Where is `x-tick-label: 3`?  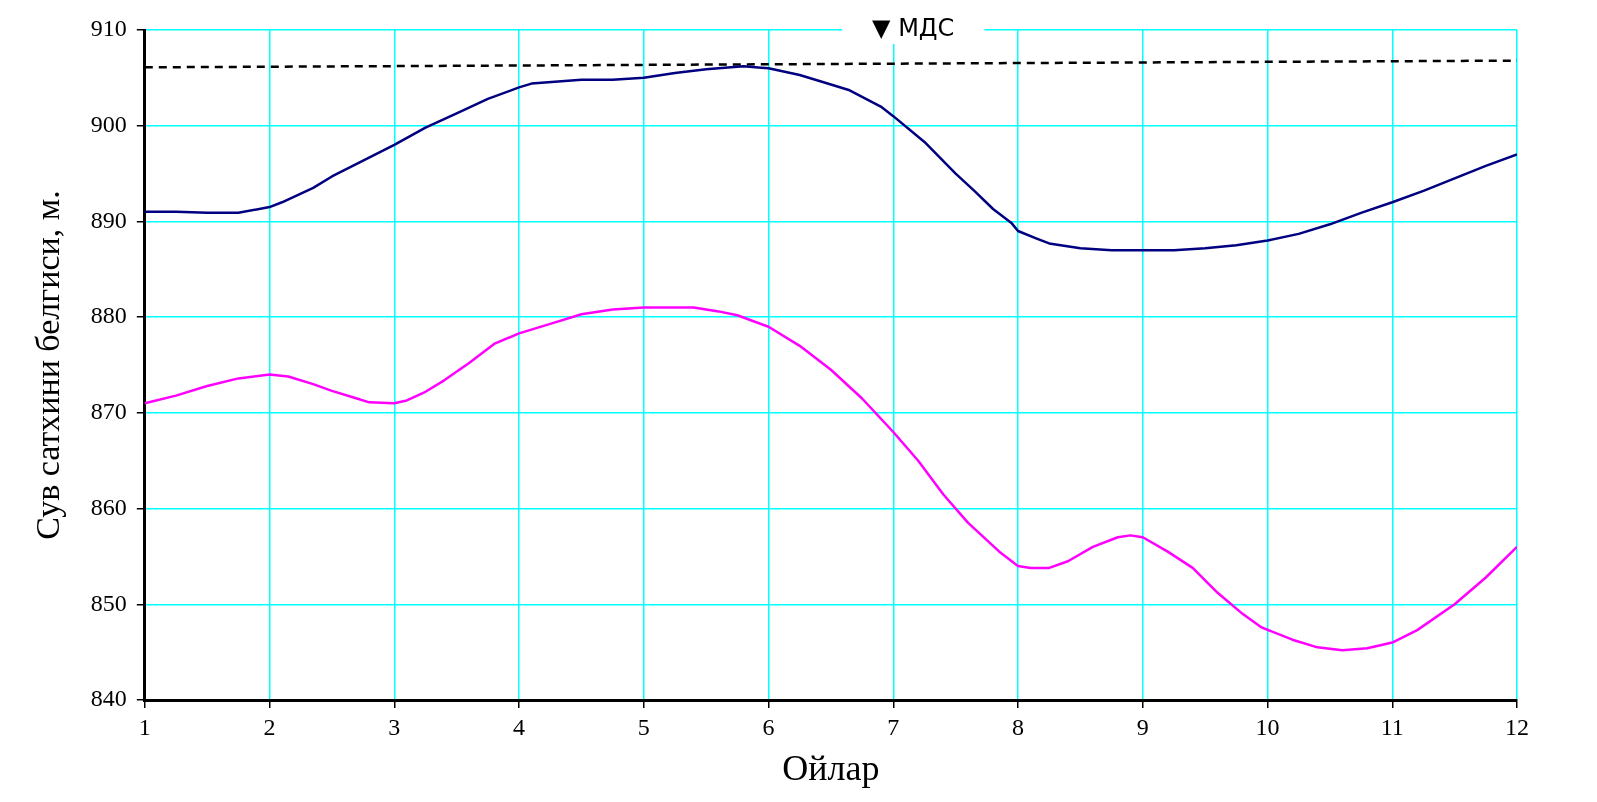
x-tick-label: 3 is located at coordinates (394, 726).